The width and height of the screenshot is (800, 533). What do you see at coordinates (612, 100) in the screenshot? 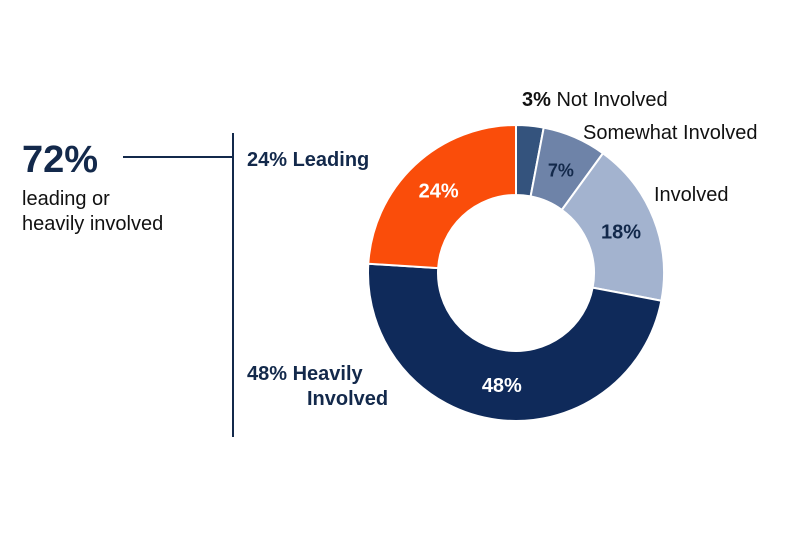
I see `outer-label-not-involved-text: Not Involved` at bounding box center [612, 100].